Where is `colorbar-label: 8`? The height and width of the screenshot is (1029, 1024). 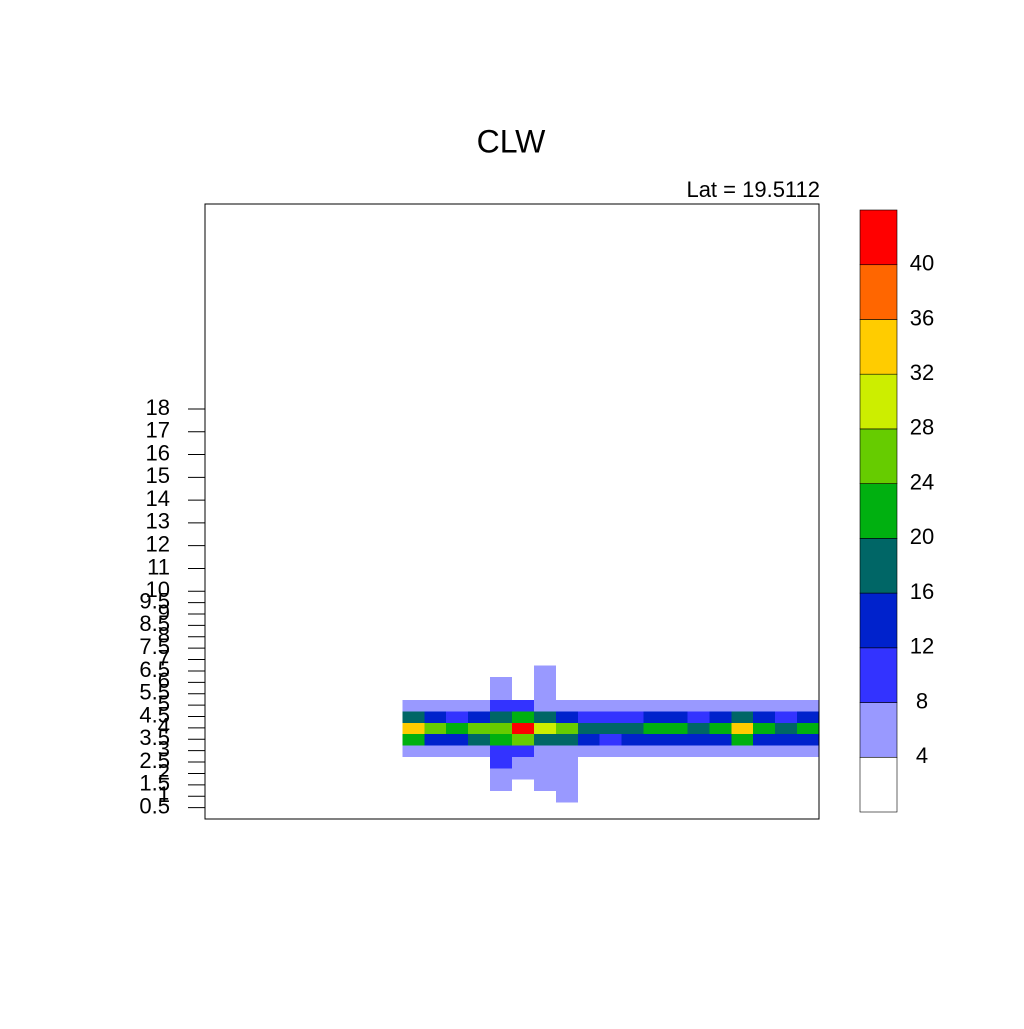 colorbar-label: 8 is located at coordinates (922, 700).